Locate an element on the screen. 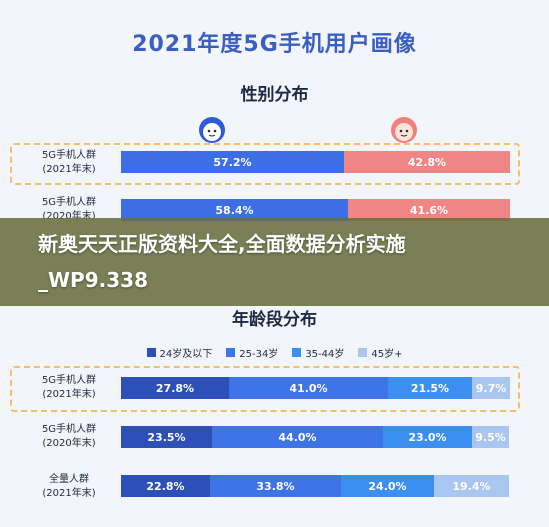 The image size is (549, 527). age-bar-label-r2-s2: 24.0% is located at coordinates (387, 486).